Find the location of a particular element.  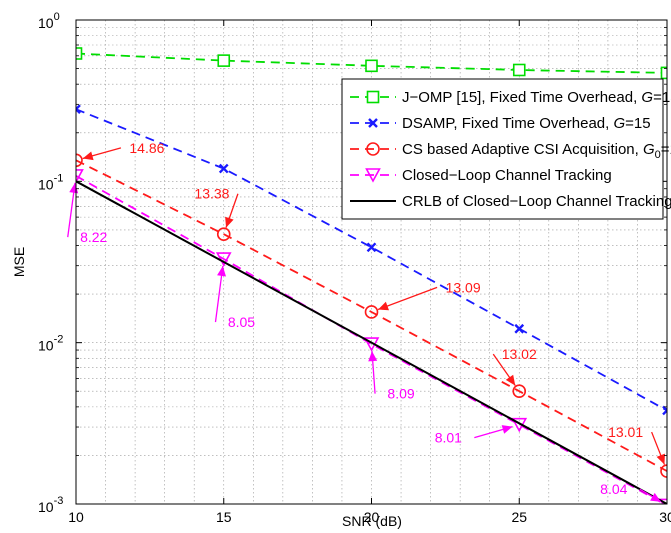

legend-text-rest: =13 is located at coordinates (666, 149).